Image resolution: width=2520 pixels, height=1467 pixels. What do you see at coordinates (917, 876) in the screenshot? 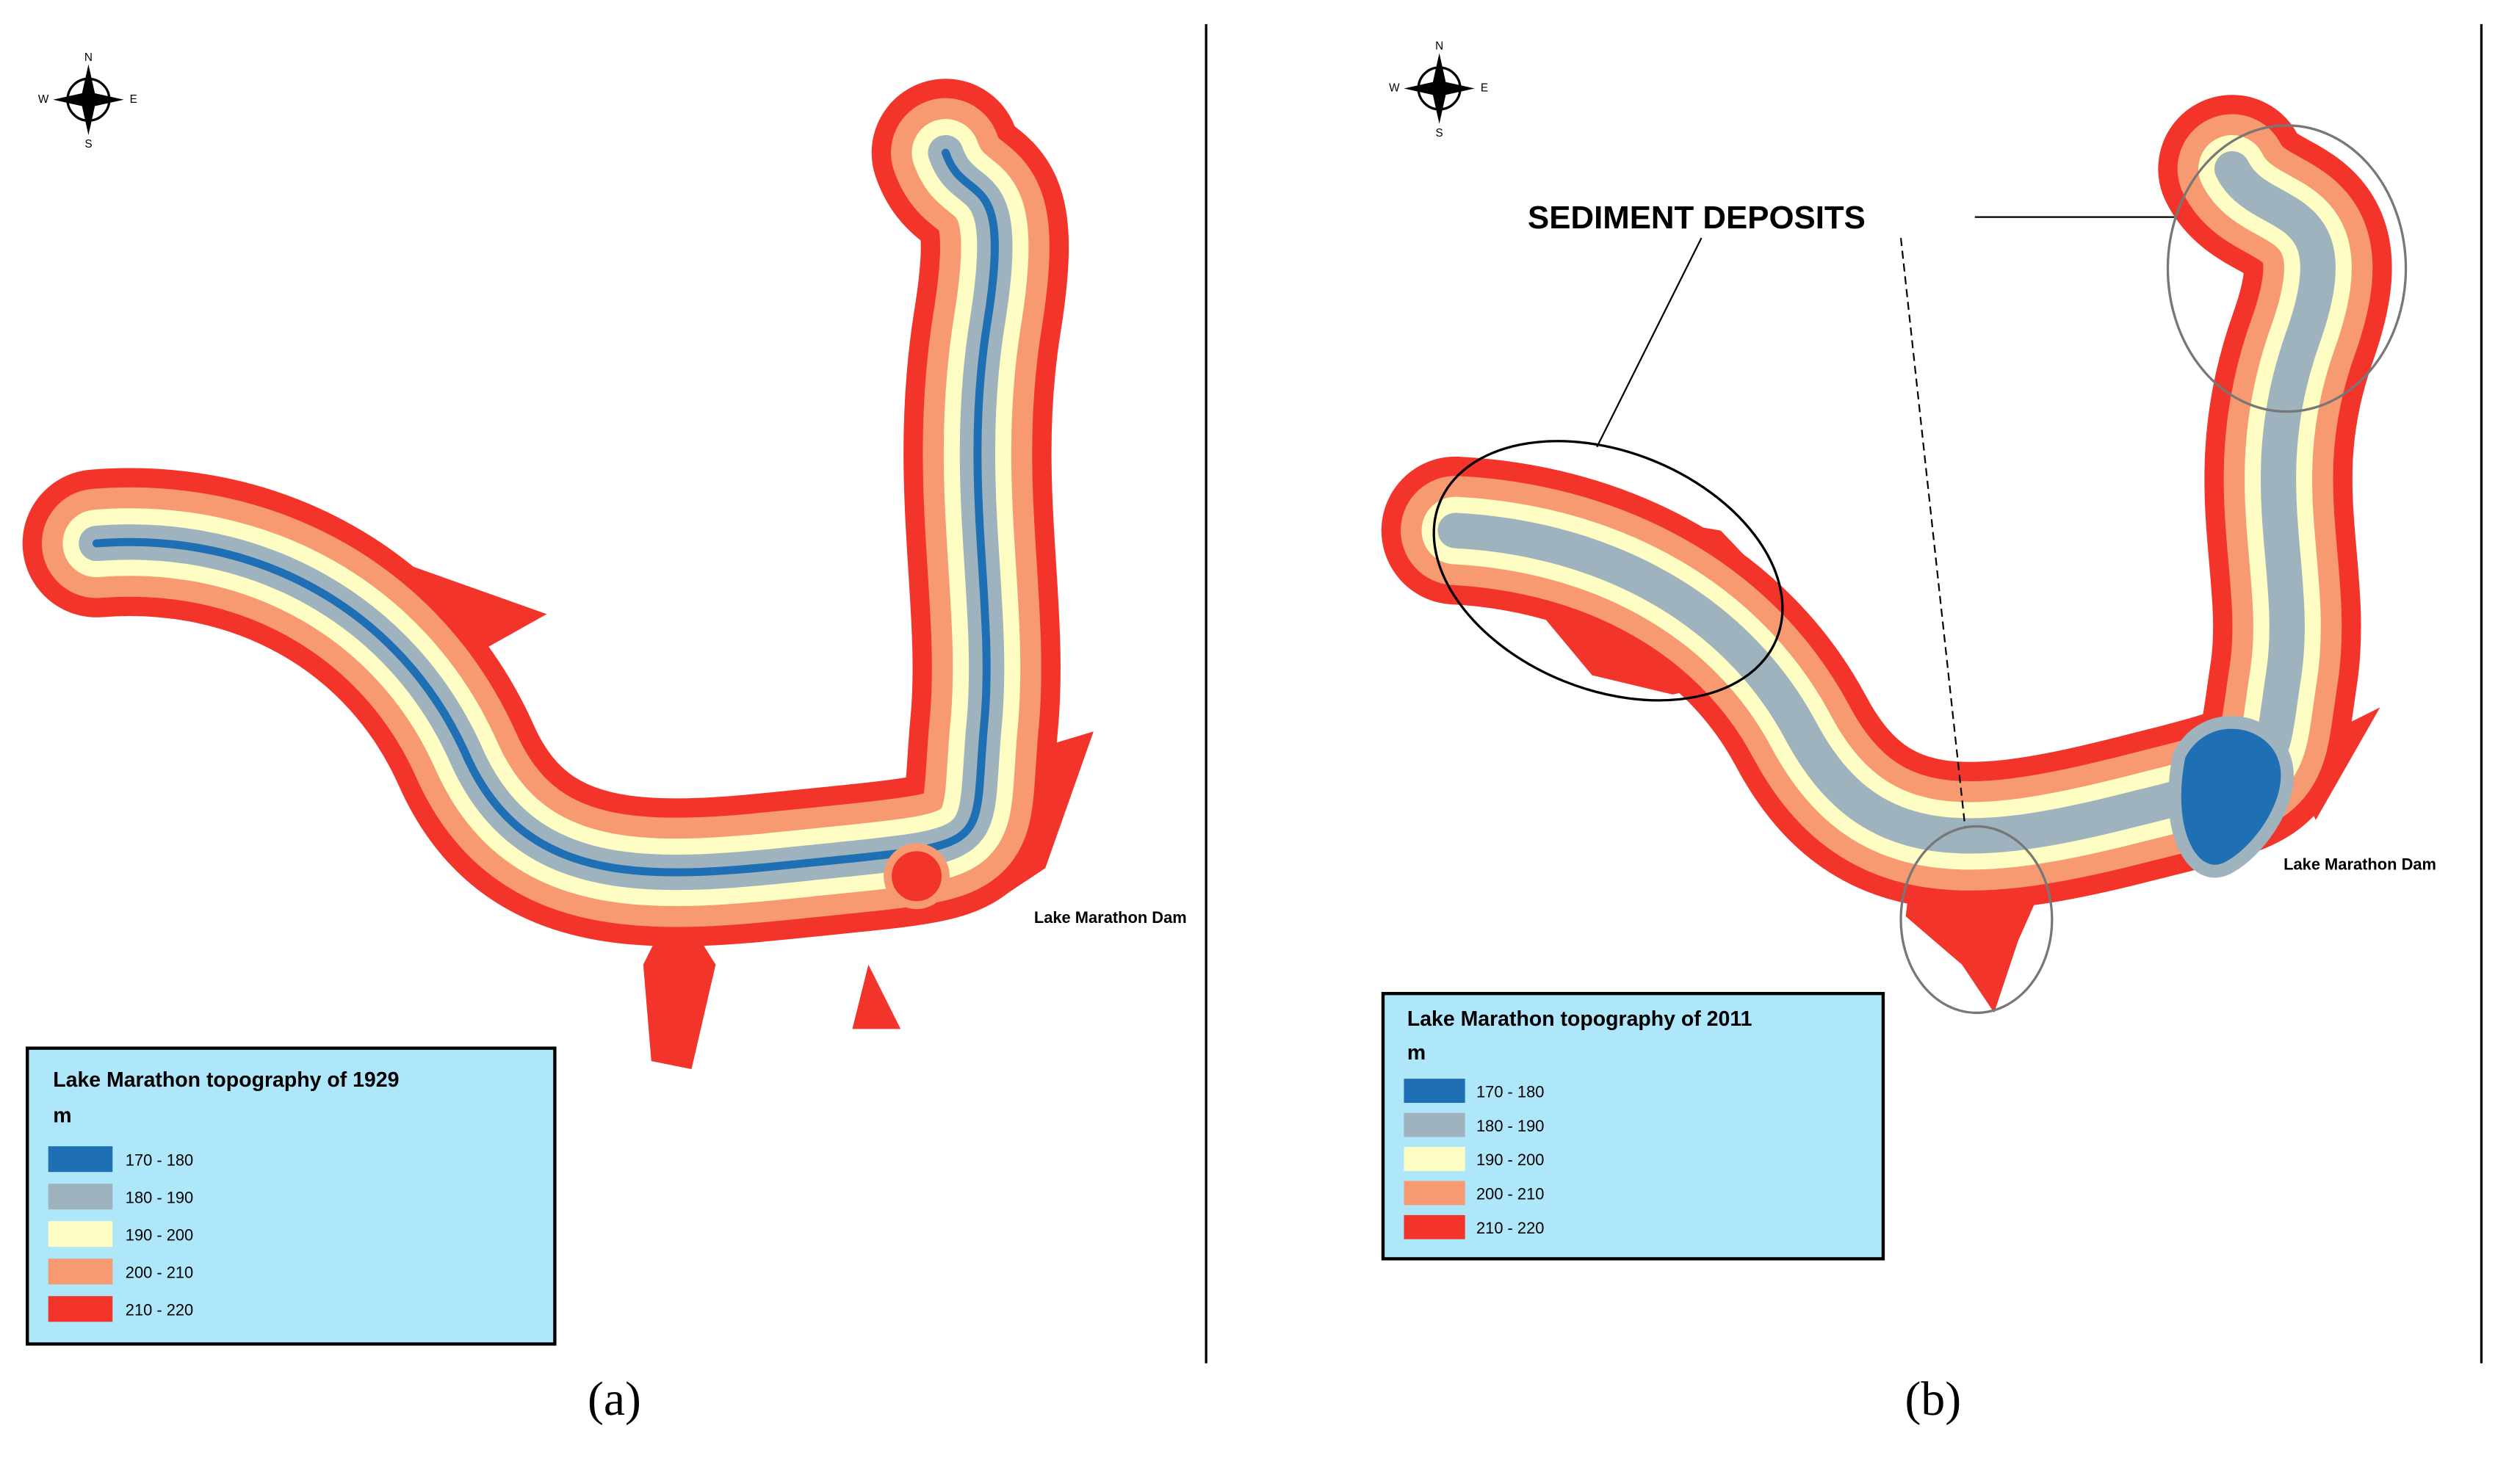
I see `island` at bounding box center [917, 876].